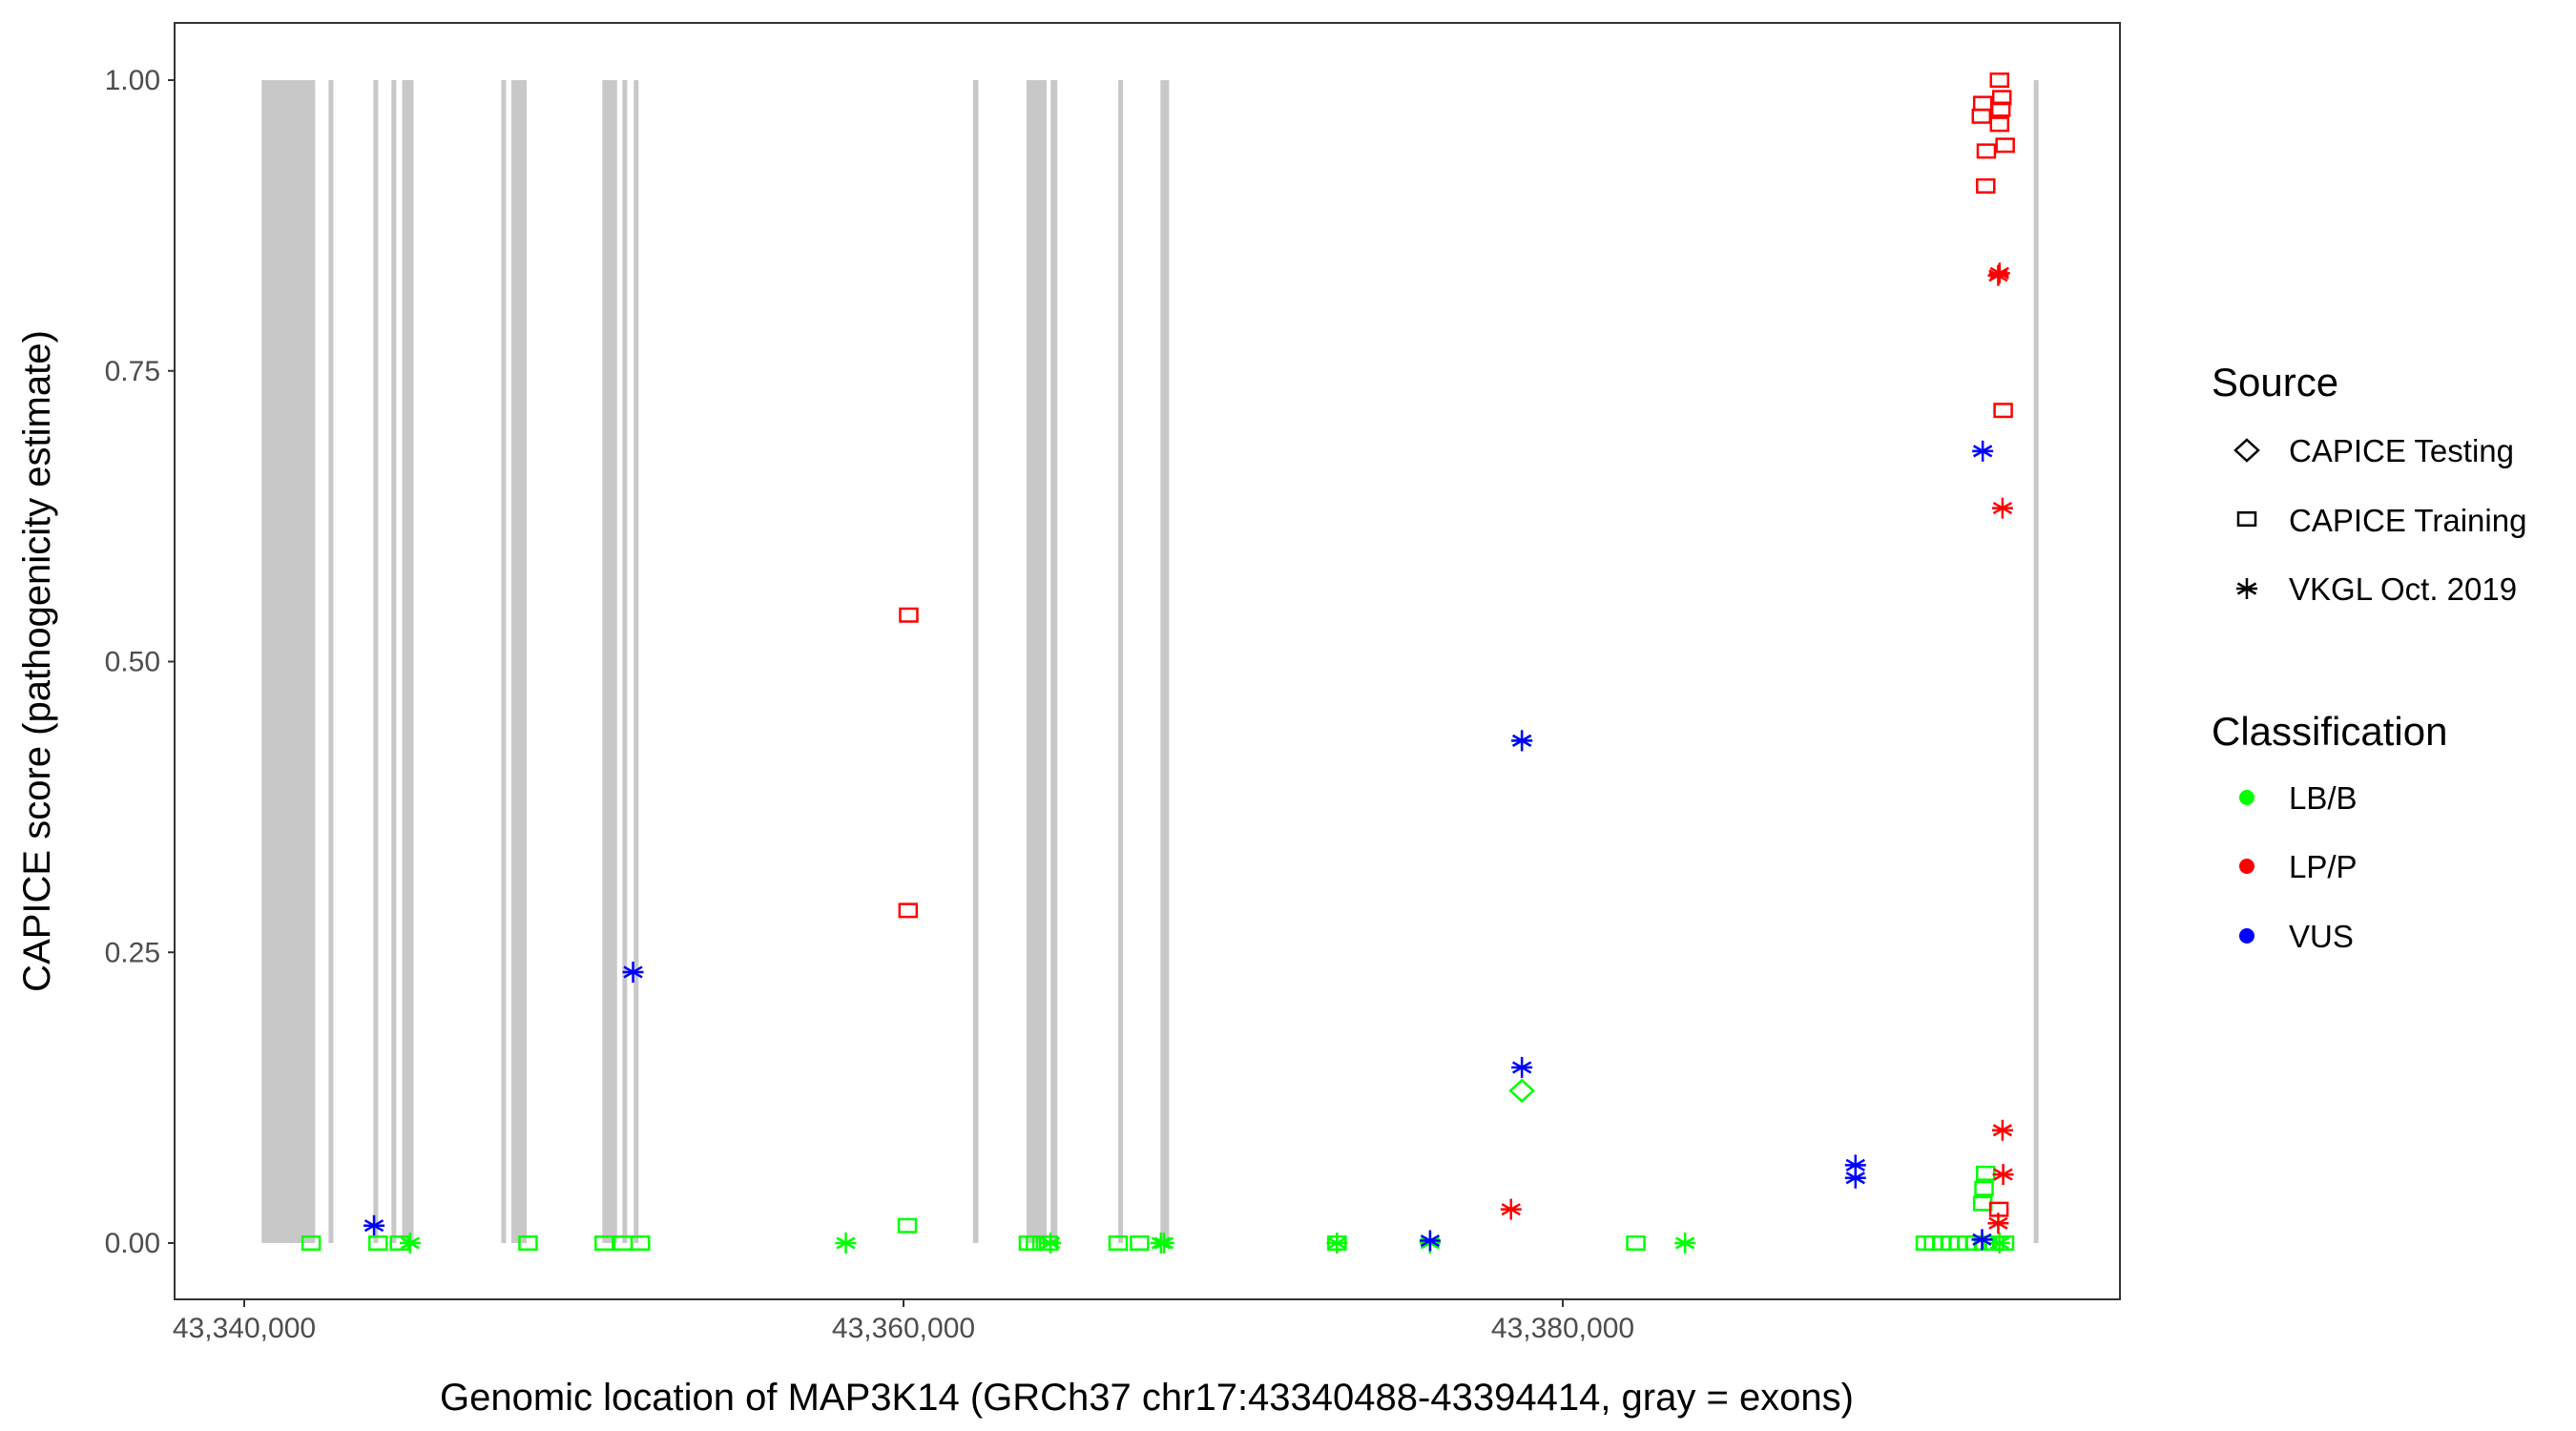 This screenshot has height=1431, width=2576. What do you see at coordinates (2407, 520) in the screenshot?
I see `legend-item-capice-training: CAPICE Training` at bounding box center [2407, 520].